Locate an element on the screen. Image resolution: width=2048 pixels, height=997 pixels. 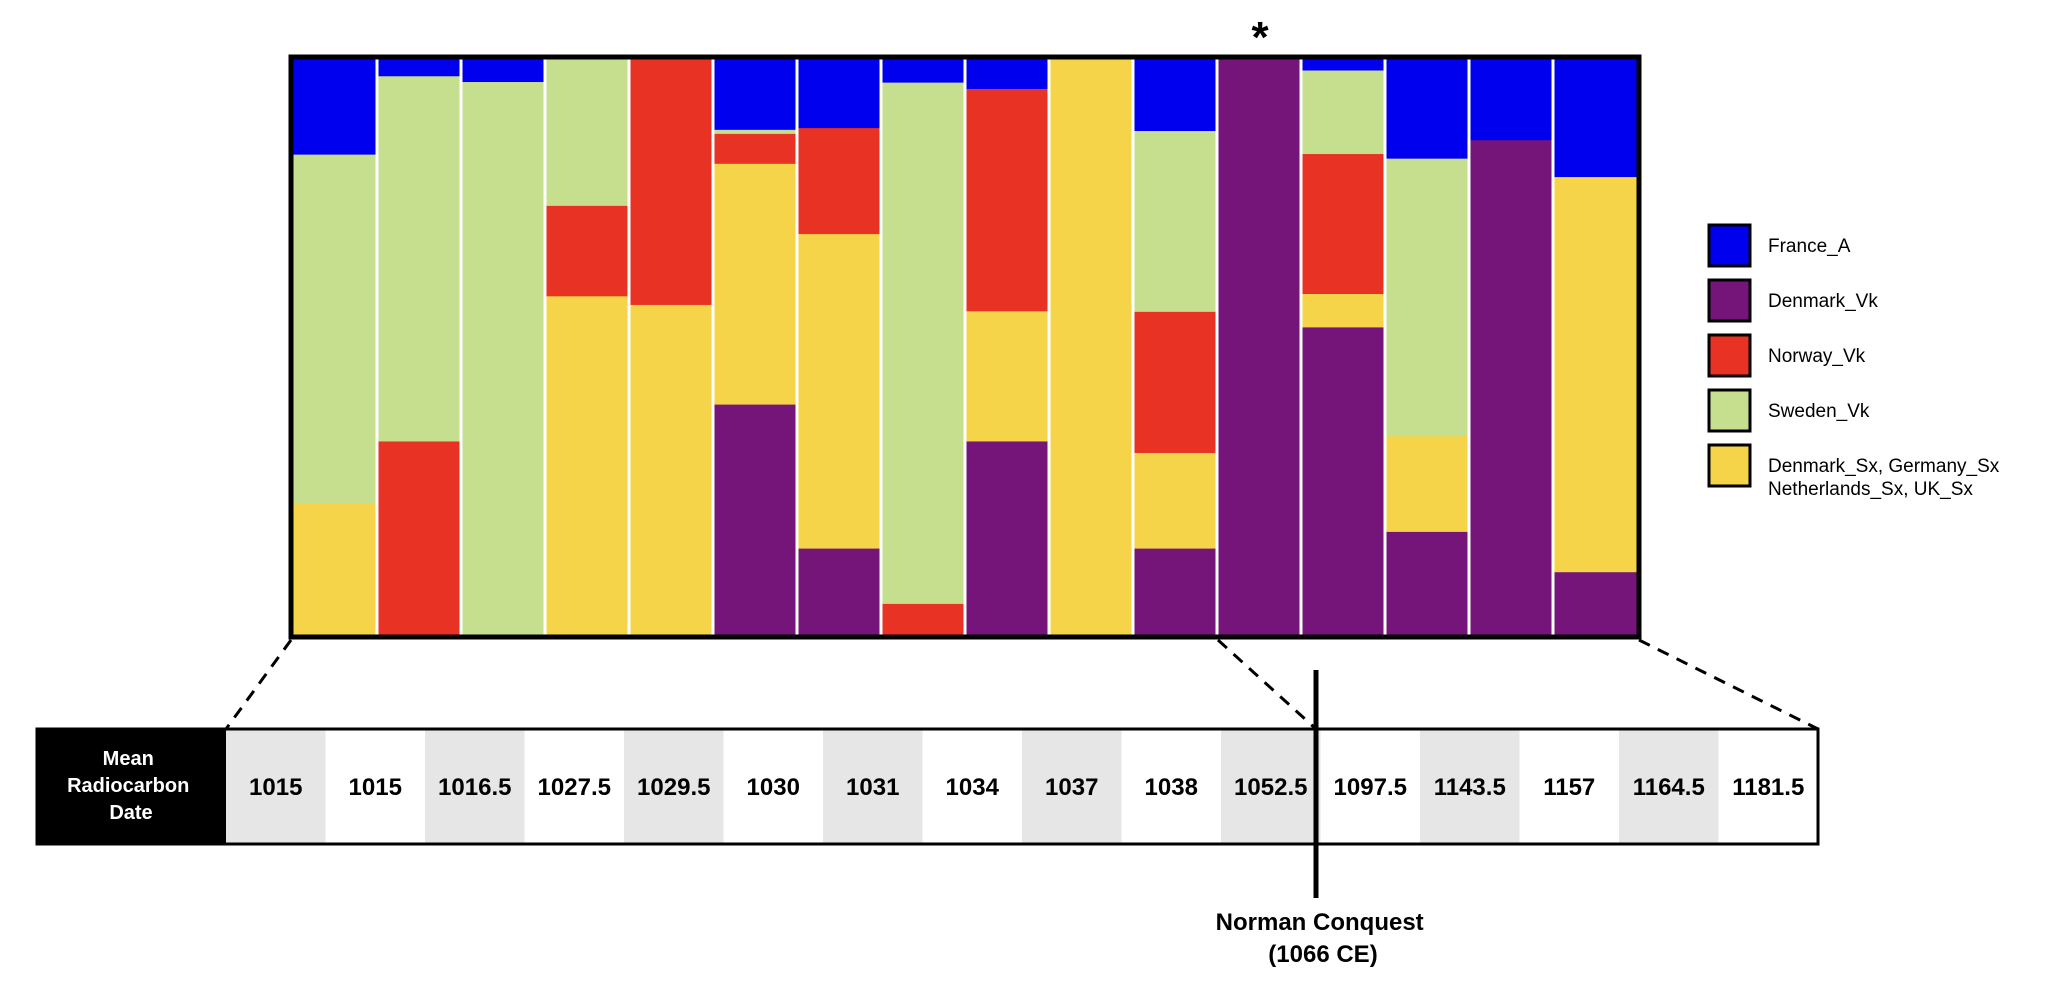
significance-asterisk: * is located at coordinates (1260, 37).